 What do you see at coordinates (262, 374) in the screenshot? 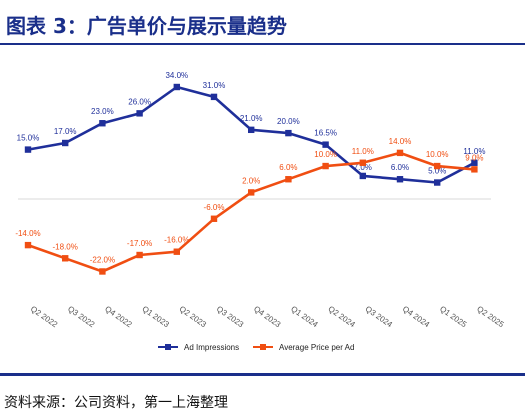
I see `footer-rule` at bounding box center [262, 374].